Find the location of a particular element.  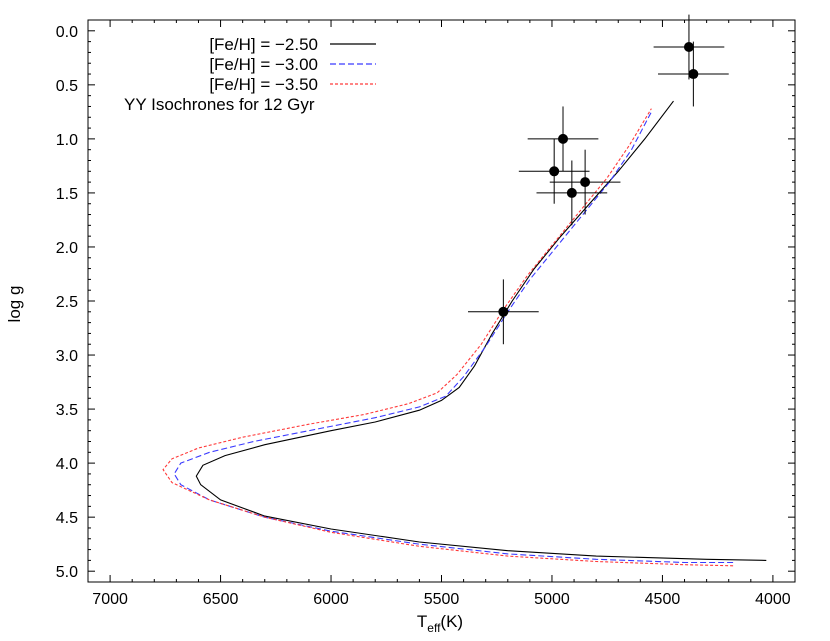

y-tick-label: 0.5 is located at coordinates (67, 86).